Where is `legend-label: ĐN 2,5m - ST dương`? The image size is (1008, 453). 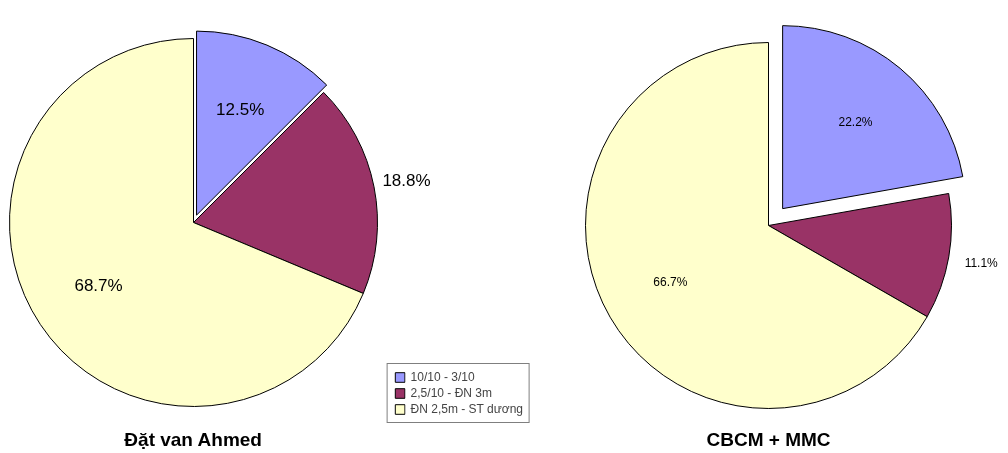
legend-label: ĐN 2,5m - ST dương is located at coordinates (466, 409).